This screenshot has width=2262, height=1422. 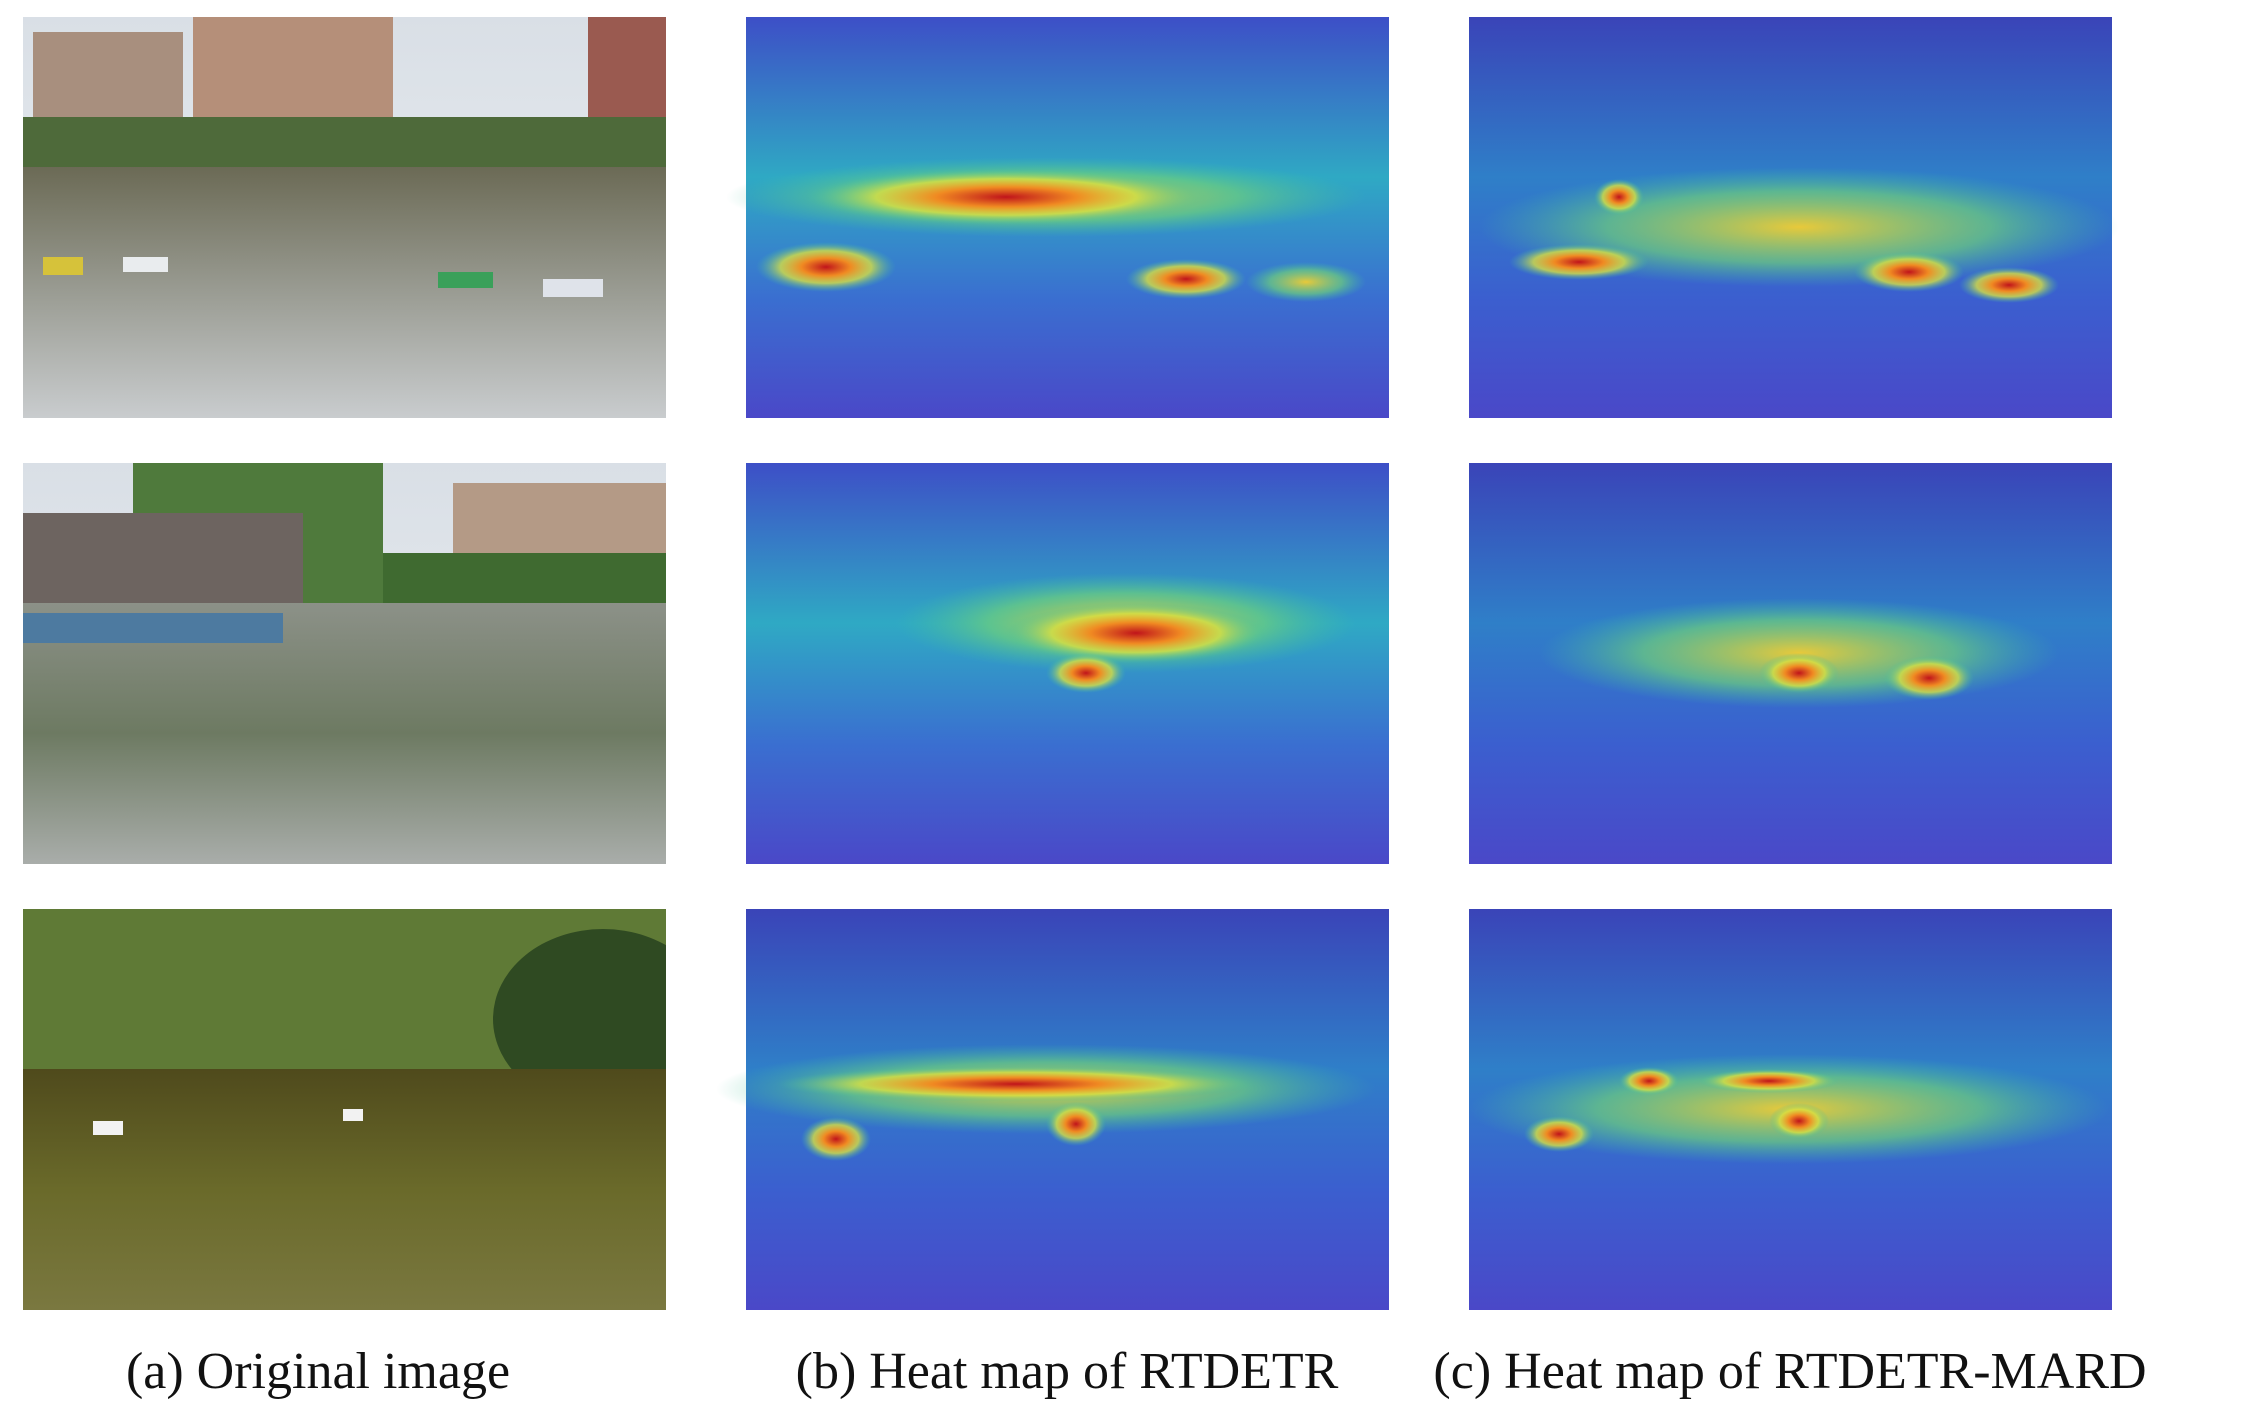 What do you see at coordinates (318, 1371) in the screenshot?
I see `caption: (a) Original image` at bounding box center [318, 1371].